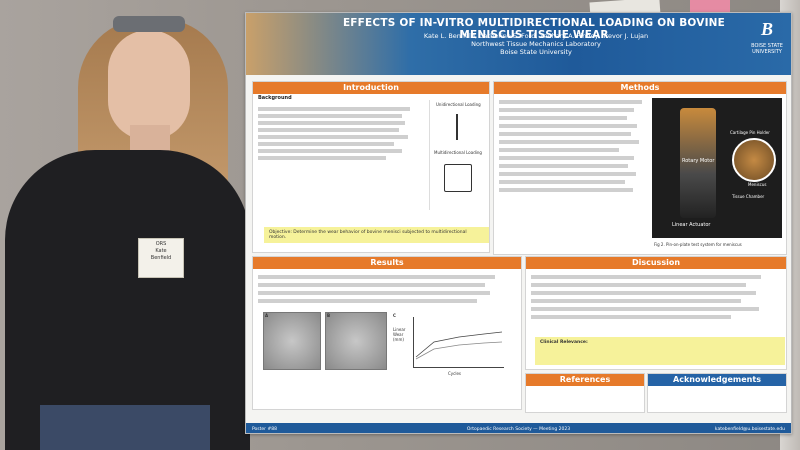 This screenshot has height=450, width=800. I want to click on unidirectional-label: Unidirectional Loading, so click(458, 104).